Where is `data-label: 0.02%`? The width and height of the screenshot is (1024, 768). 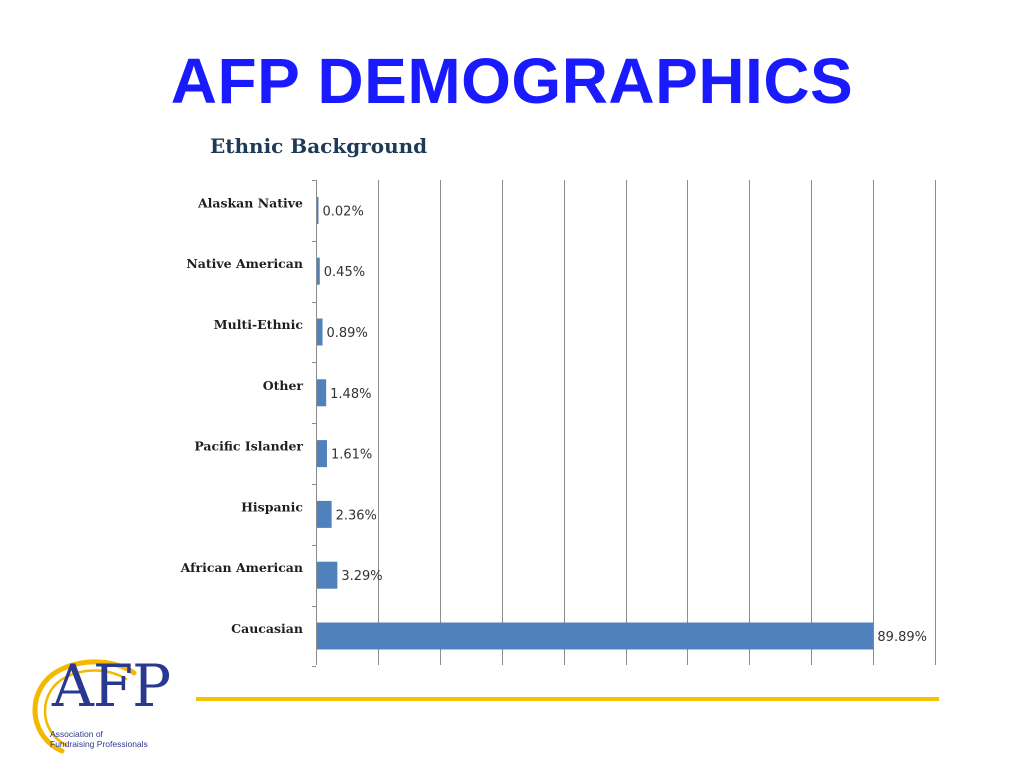 data-label: 0.02% is located at coordinates (343, 211).